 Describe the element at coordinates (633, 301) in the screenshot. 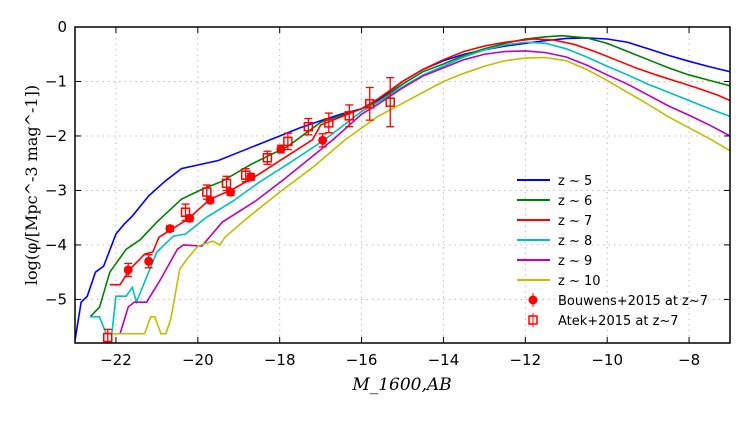

I see `legend-label: Bouwens+2015 at z~7` at that location.